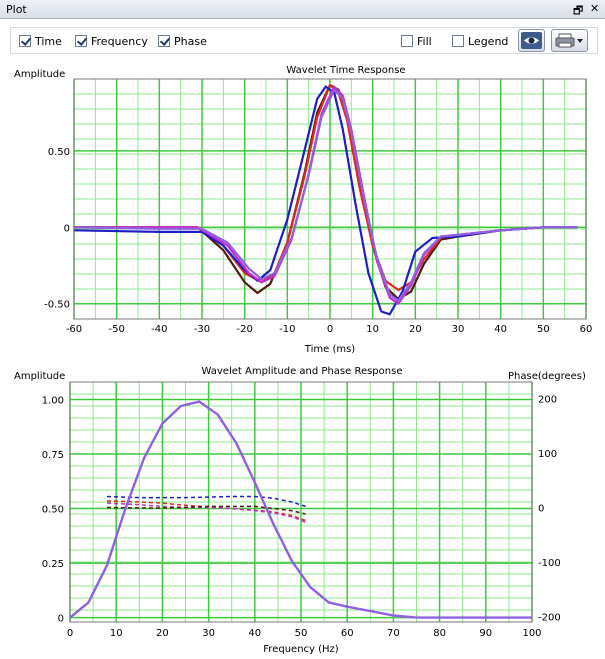 The width and height of the screenshot is (605, 659). I want to click on toolbar: Time Frequency Phase Fill Legend, so click(304, 40).